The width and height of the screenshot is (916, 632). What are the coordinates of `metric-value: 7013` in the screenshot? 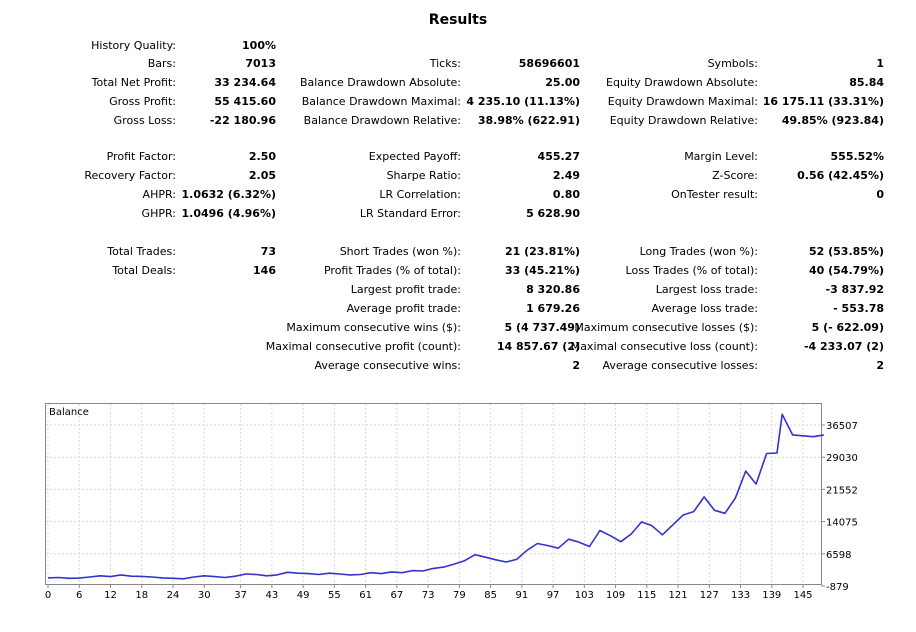 It's located at (260, 63).